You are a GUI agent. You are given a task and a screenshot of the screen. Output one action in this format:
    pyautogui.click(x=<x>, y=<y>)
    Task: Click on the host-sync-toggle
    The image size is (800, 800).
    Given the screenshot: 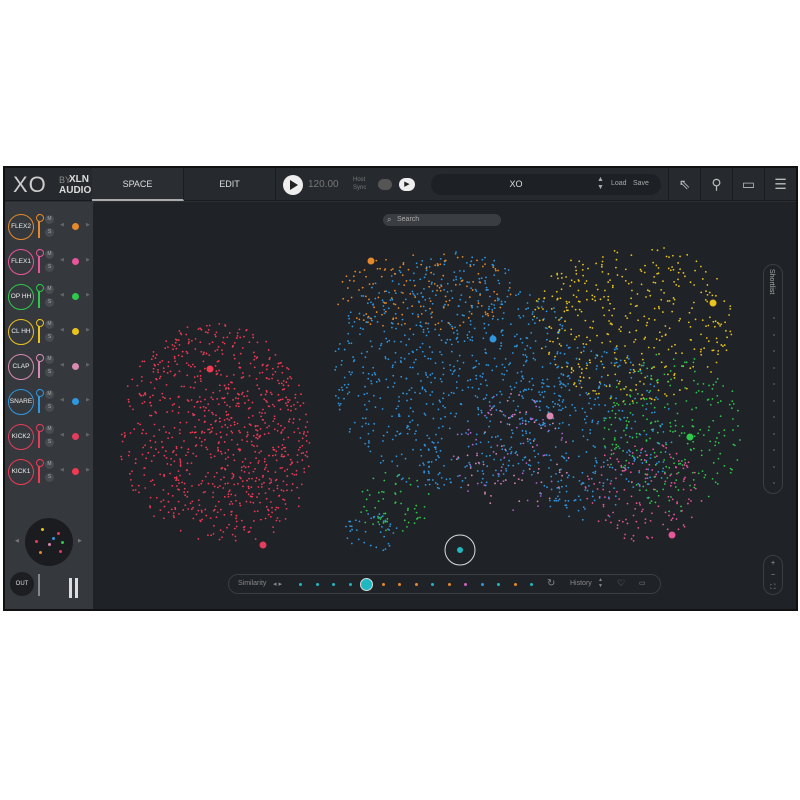 What is the action you would take?
    pyautogui.click(x=385, y=184)
    